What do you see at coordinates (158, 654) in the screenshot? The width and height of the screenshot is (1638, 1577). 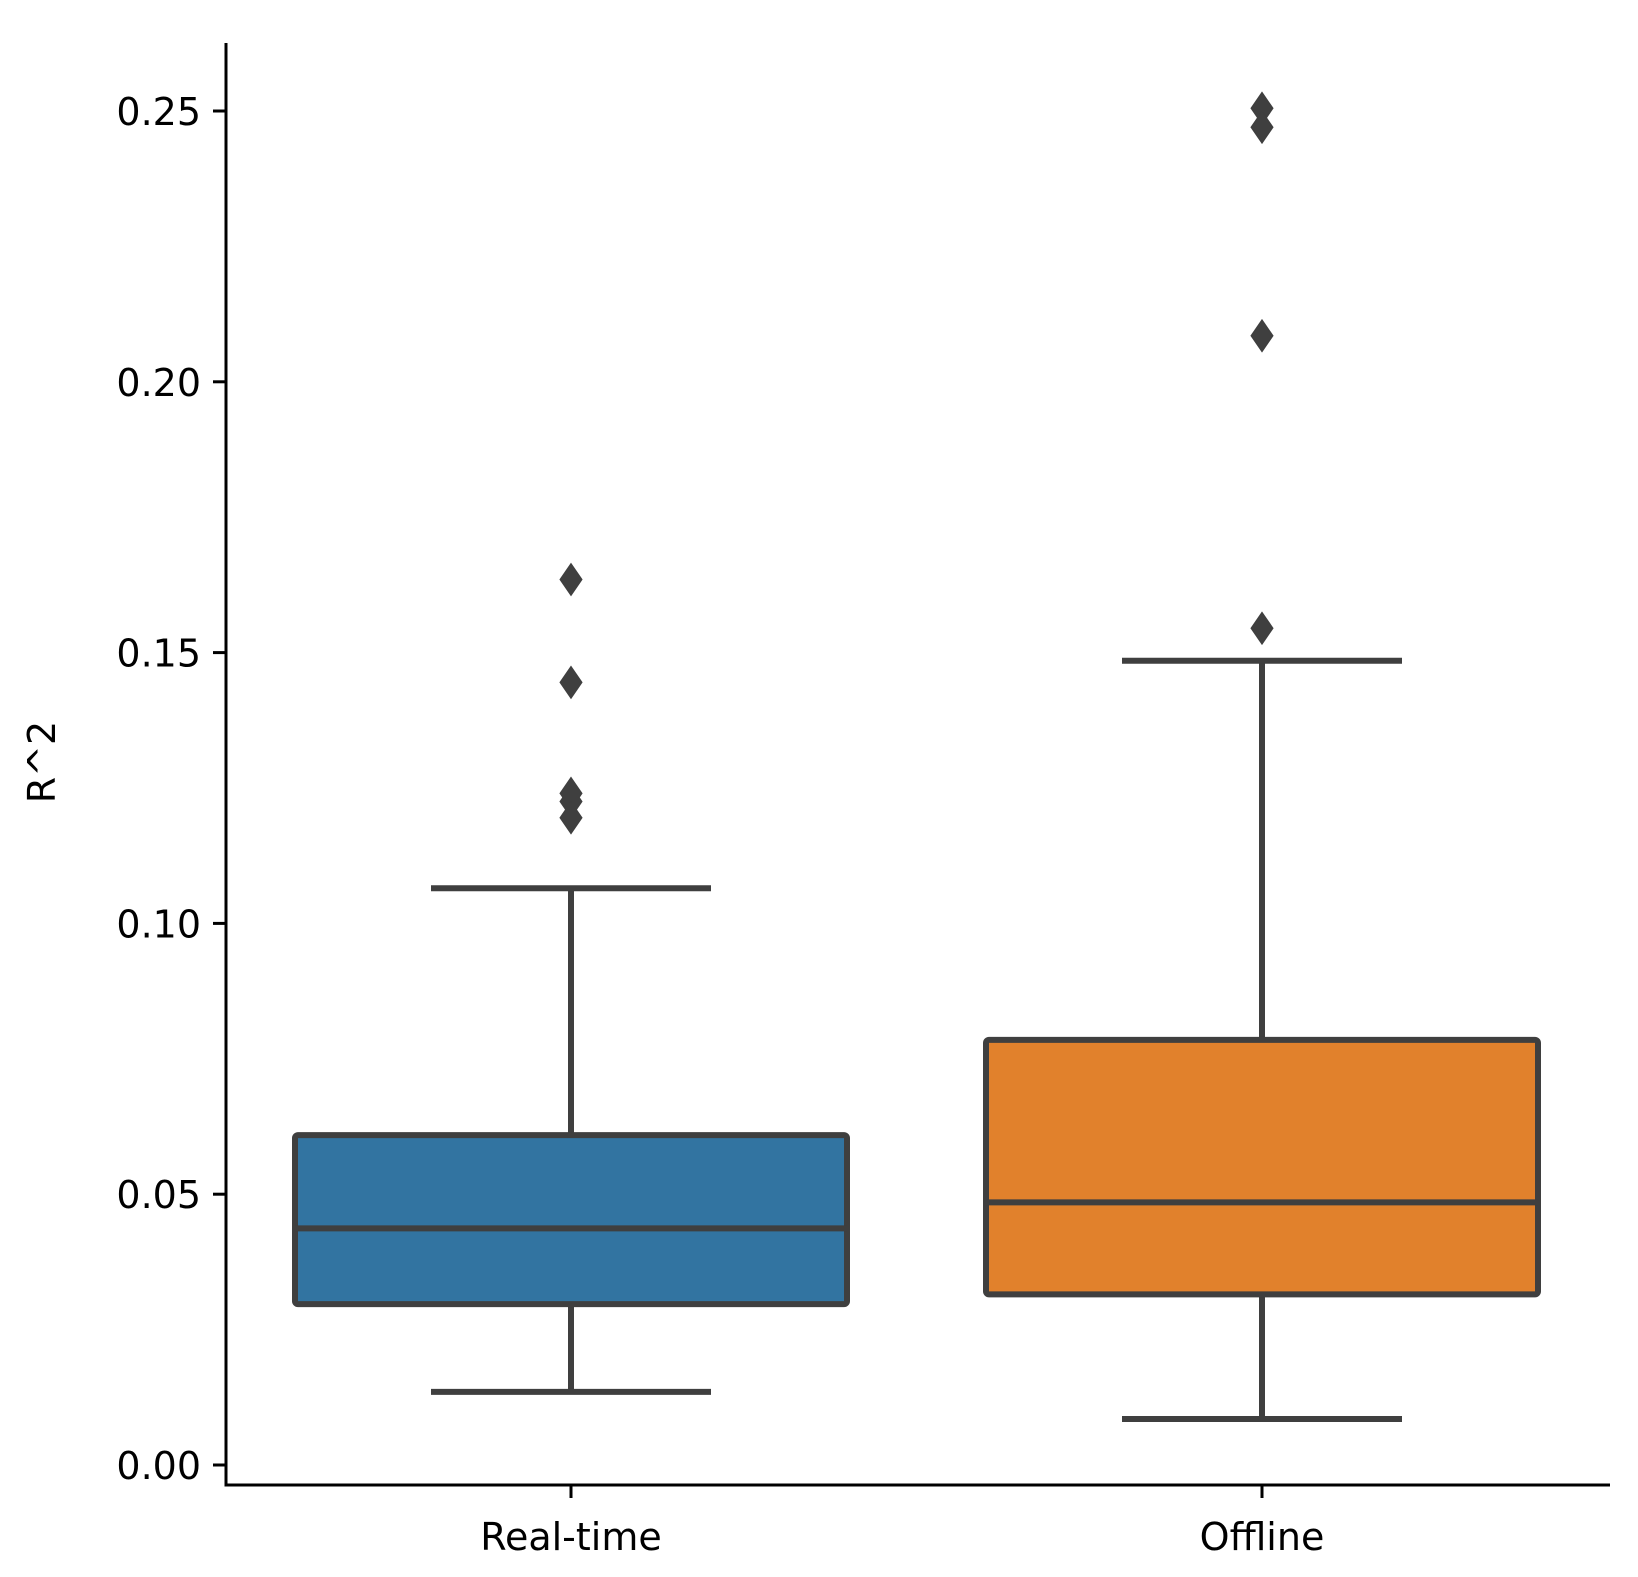 I see `y-tick-label: 0.15` at bounding box center [158, 654].